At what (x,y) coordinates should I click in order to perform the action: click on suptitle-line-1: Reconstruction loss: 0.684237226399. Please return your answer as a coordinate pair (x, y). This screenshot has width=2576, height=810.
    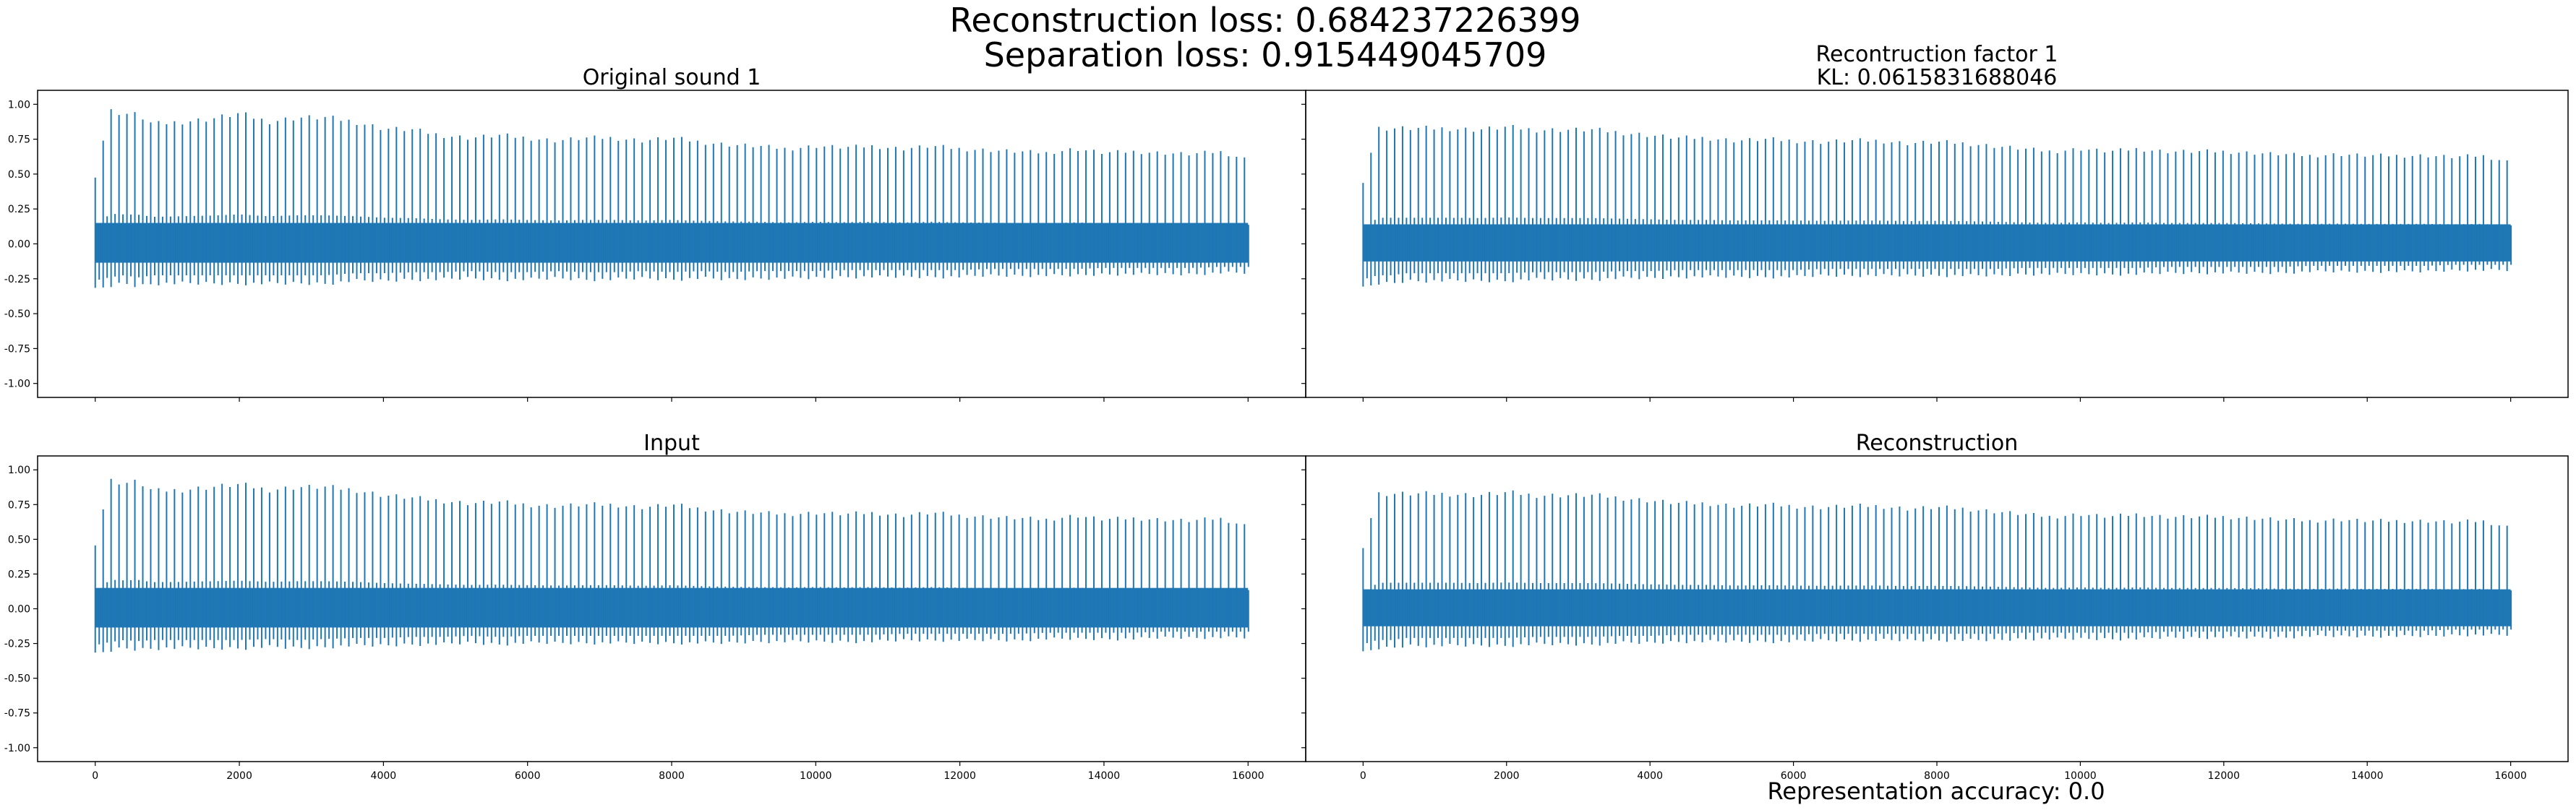
    Looking at the image, I should click on (1265, 20).